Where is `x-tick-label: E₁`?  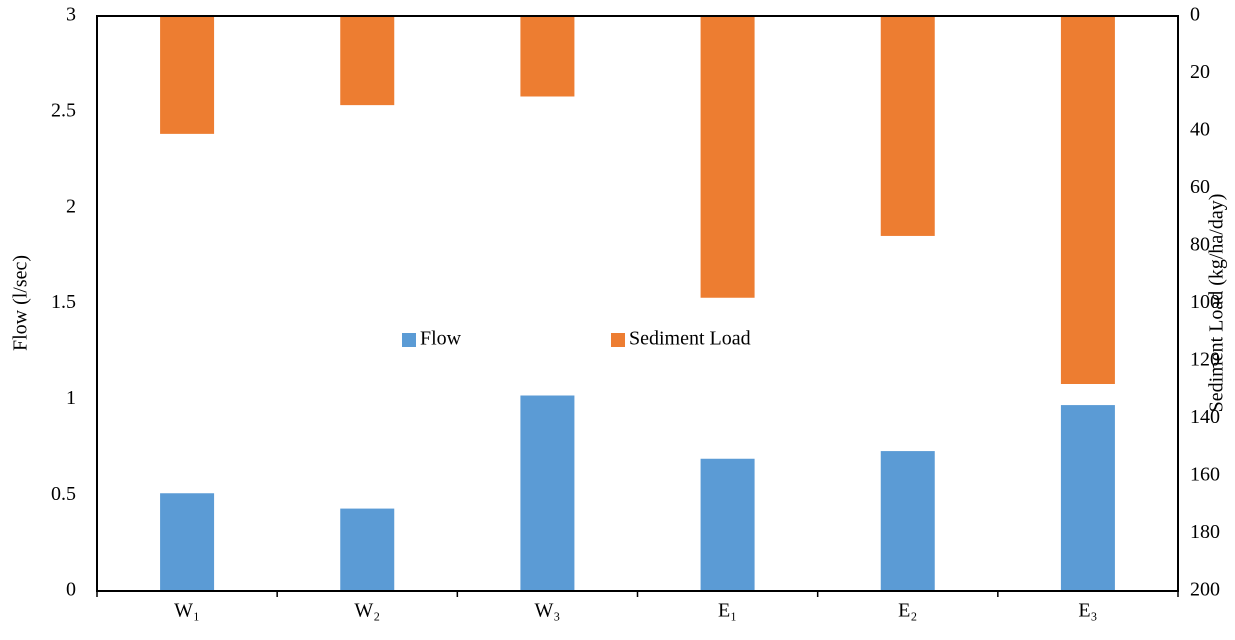
x-tick-label: E₁ is located at coordinates (727, 611).